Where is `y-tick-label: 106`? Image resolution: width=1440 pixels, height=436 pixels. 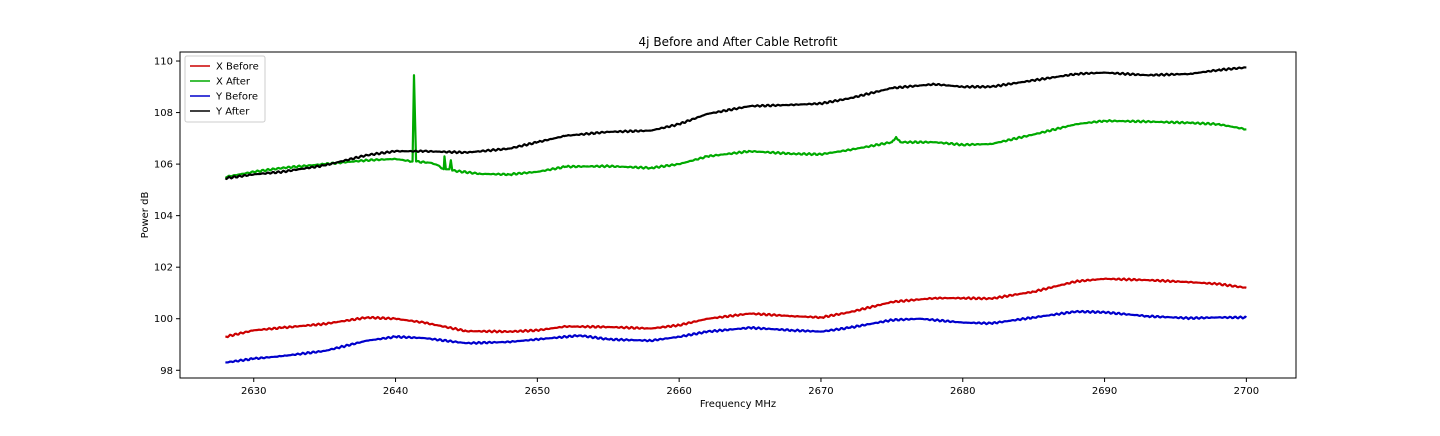 y-tick-label: 106 is located at coordinates (163, 165).